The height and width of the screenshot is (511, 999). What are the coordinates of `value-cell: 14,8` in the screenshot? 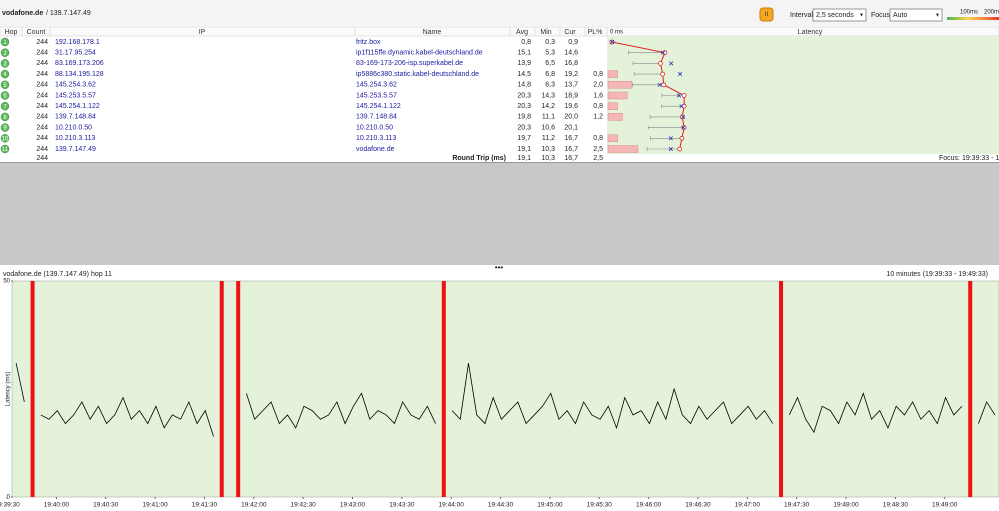 It's located at (524, 85).